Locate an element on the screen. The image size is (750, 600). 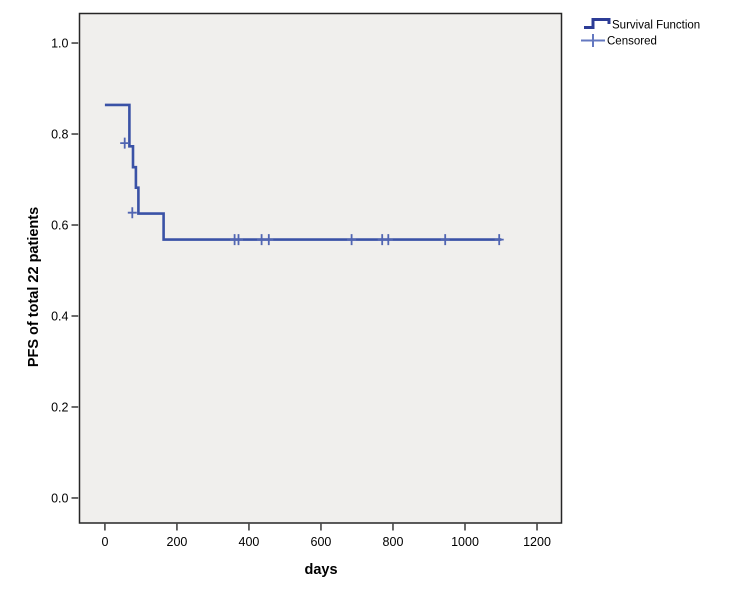
y-axis: 0.0 0.2 0.4 0.6 0.8 1.0 is located at coordinates (65, 270).